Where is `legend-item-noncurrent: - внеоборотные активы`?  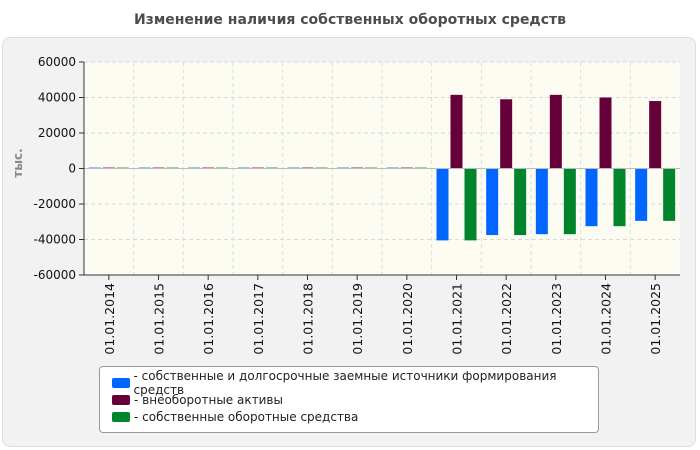 legend-item-noncurrent: - внеоборотные активы is located at coordinates (197, 400).